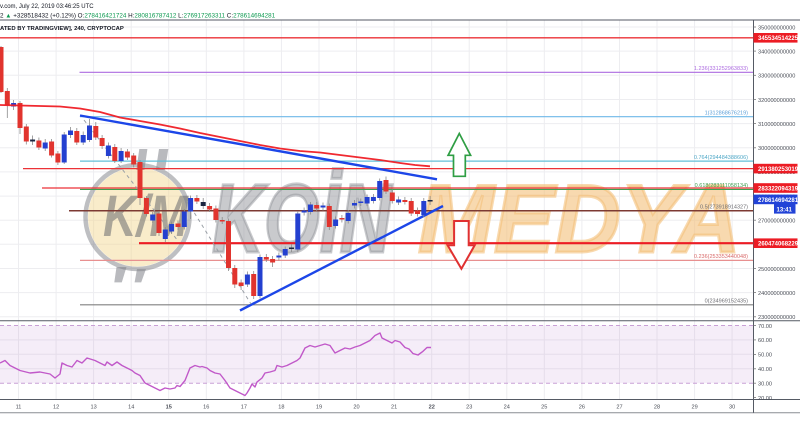  Describe the element at coordinates (776, 28) in the screenshot. I see `svg-text: 350000000000` at that location.